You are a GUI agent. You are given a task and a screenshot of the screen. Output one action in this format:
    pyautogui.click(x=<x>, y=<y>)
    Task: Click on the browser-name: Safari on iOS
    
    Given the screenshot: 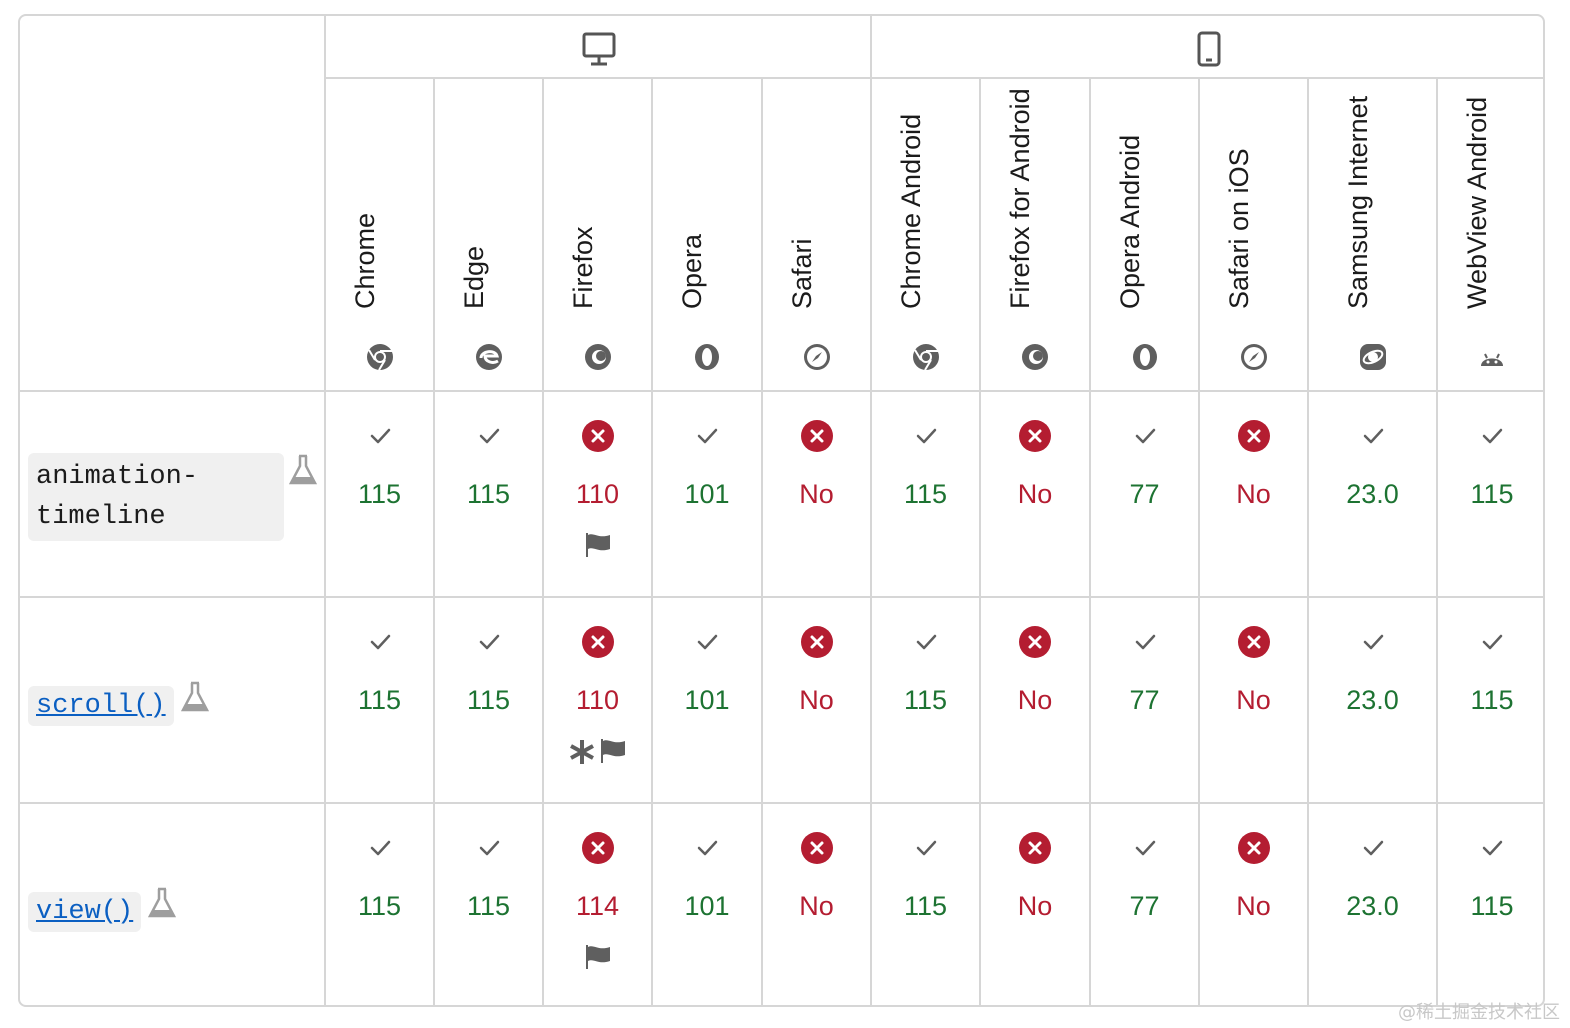 What is the action you would take?
    pyautogui.click(x=1246, y=228)
    